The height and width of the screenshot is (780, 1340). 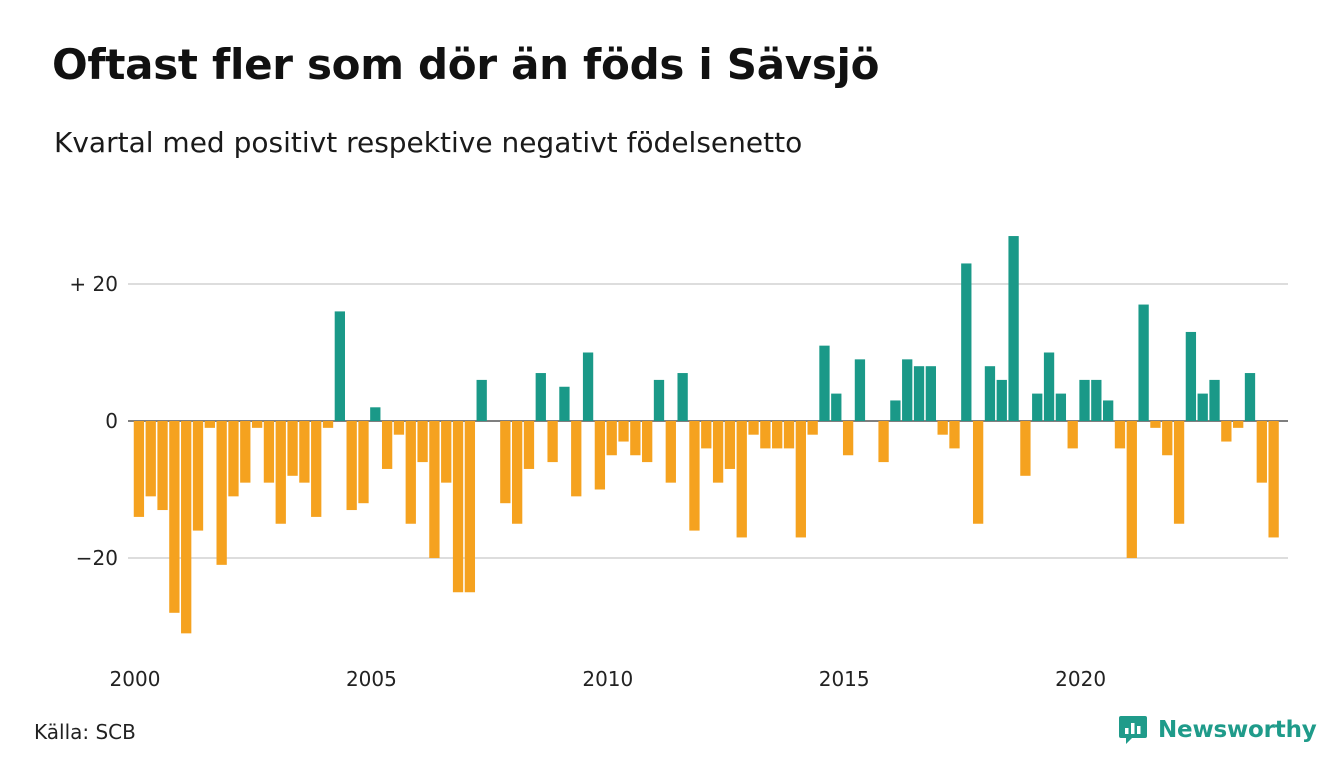 What do you see at coordinates (466, 64) in the screenshot?
I see `chart-title: Oftast fler som dör än föds i Sävsjö` at bounding box center [466, 64].